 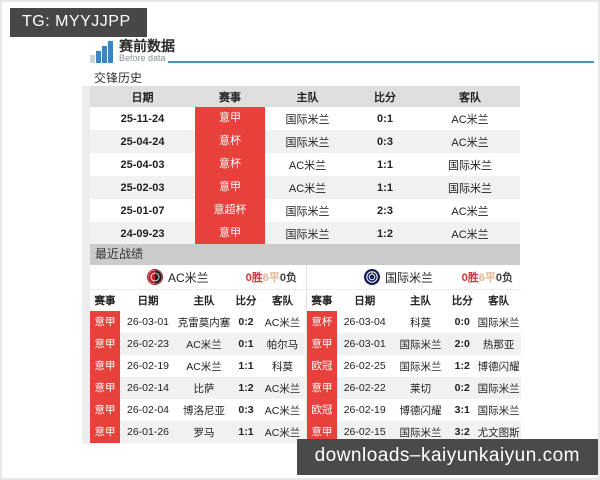 What do you see at coordinates (78, 22) in the screenshot?
I see `tg-contact-label: TG: MYYJJPP` at bounding box center [78, 22].